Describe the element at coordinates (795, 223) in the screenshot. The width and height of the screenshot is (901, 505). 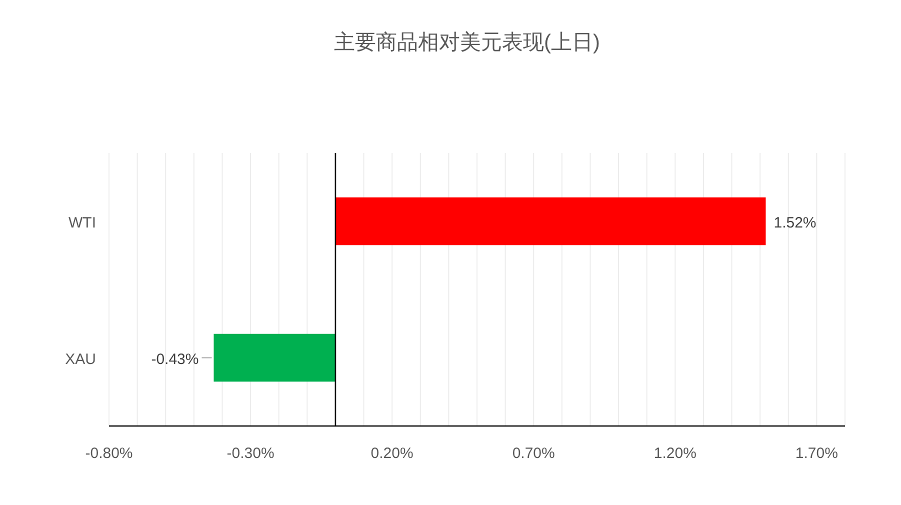
I see `value-label: 1.52%` at that location.